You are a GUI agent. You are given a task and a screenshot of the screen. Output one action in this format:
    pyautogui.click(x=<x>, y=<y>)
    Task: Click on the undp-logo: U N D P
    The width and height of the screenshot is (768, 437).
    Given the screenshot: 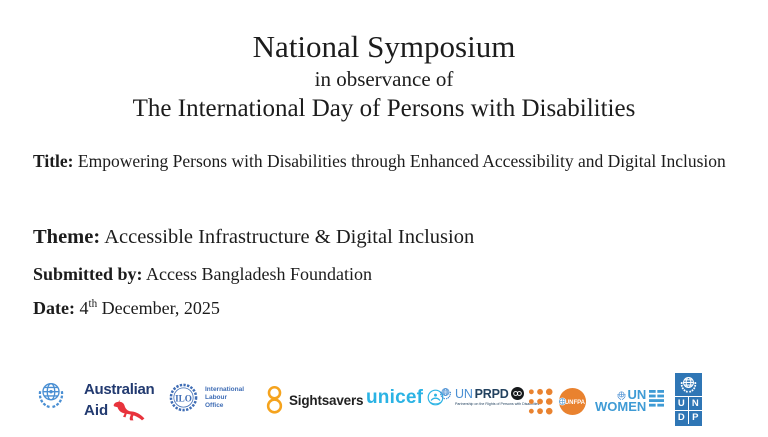 What is the action you would take?
    pyautogui.click(x=688, y=399)
    